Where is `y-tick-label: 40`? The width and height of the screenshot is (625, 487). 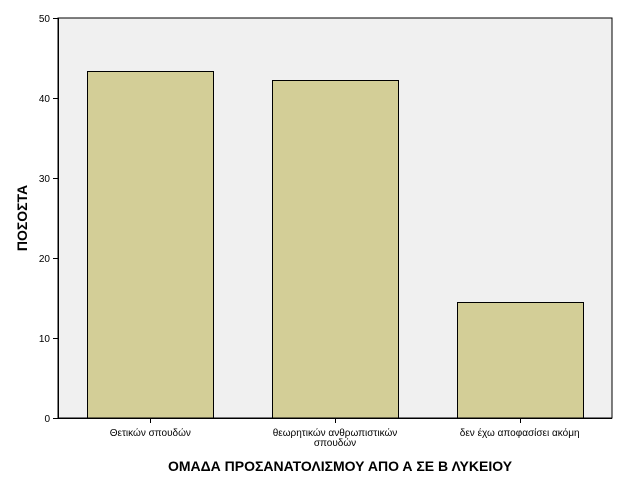
y-tick-label: 40 is located at coordinates (45, 99).